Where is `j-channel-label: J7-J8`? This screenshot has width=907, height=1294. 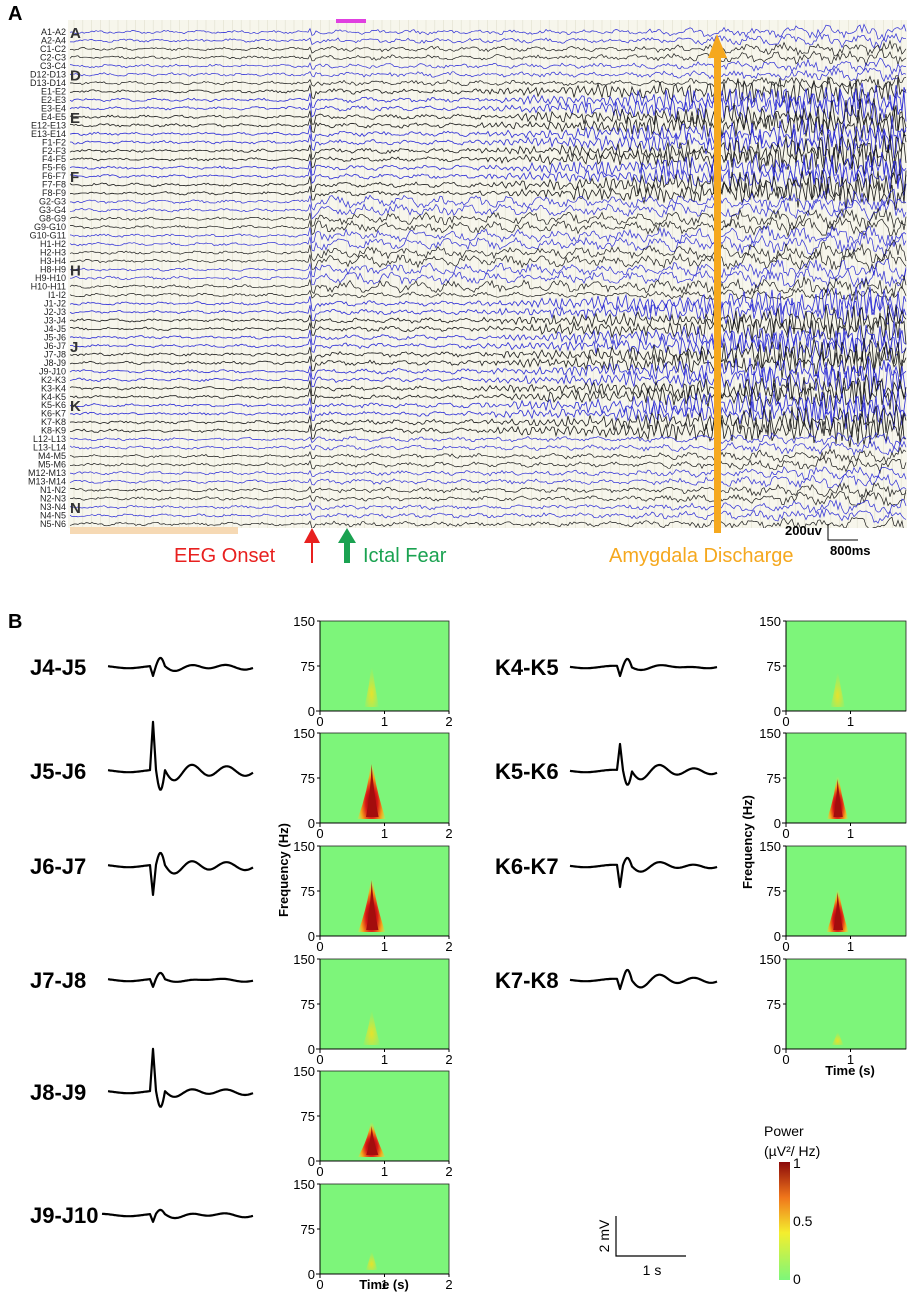
j-channel-label: J7-J8 is located at coordinates (58, 980).